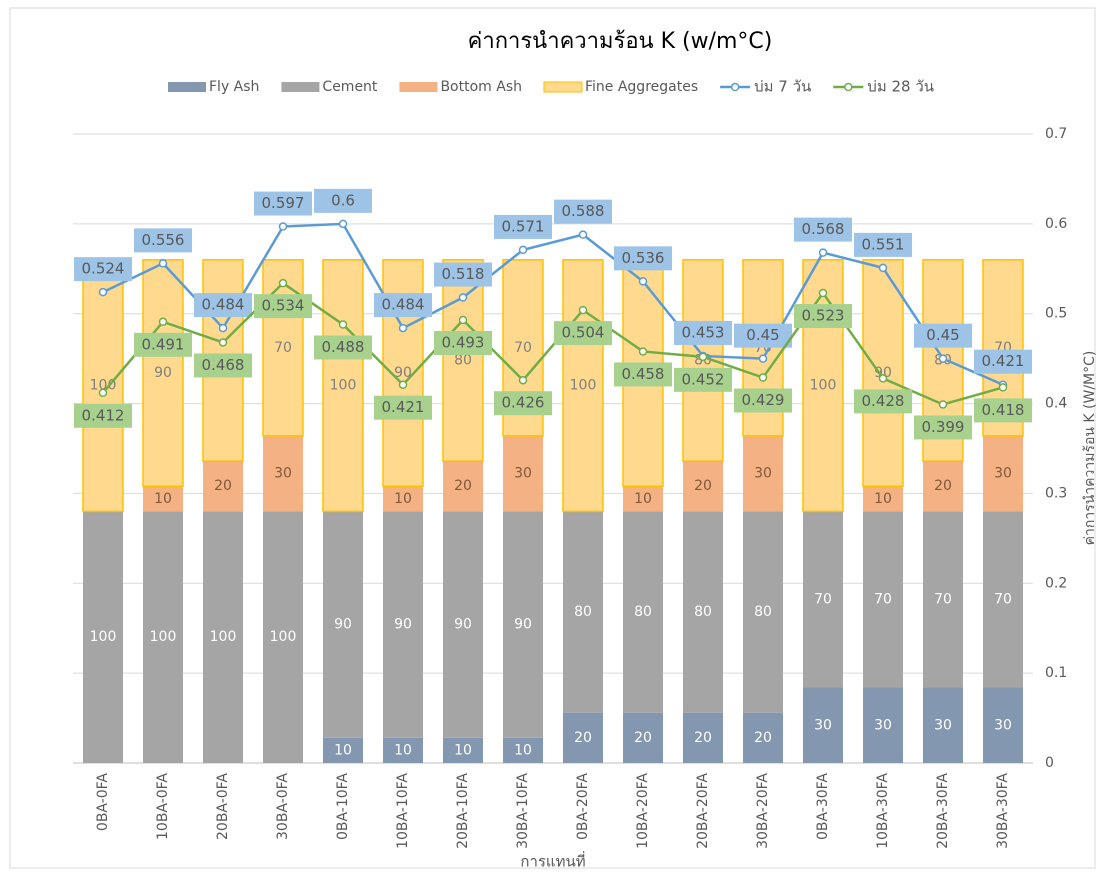 This screenshot has width=1105, height=873. I want to click on line-value-label: 0.523, so click(823, 316).